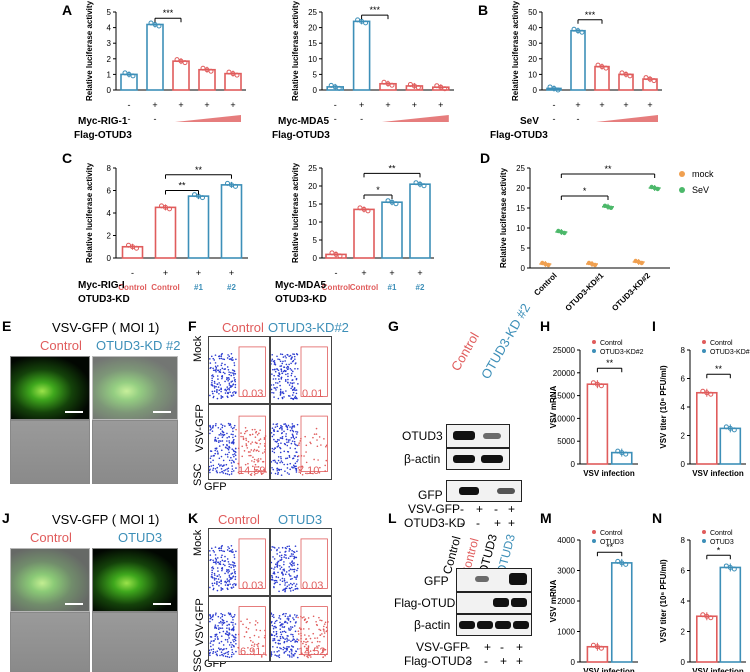  Describe the element at coordinates (198, 348) in the screenshot. I see `f-row-mock: Mock` at that location.